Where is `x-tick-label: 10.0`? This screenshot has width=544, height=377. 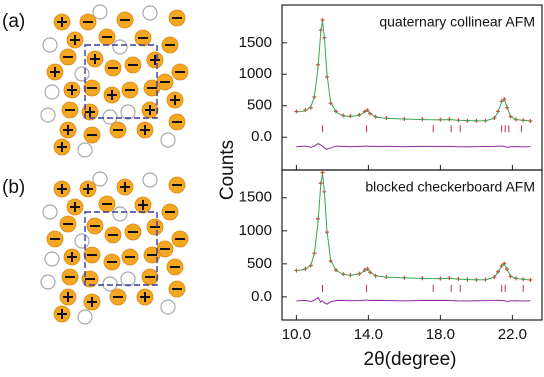 x-tick-label: 10.0 is located at coordinates (296, 334).